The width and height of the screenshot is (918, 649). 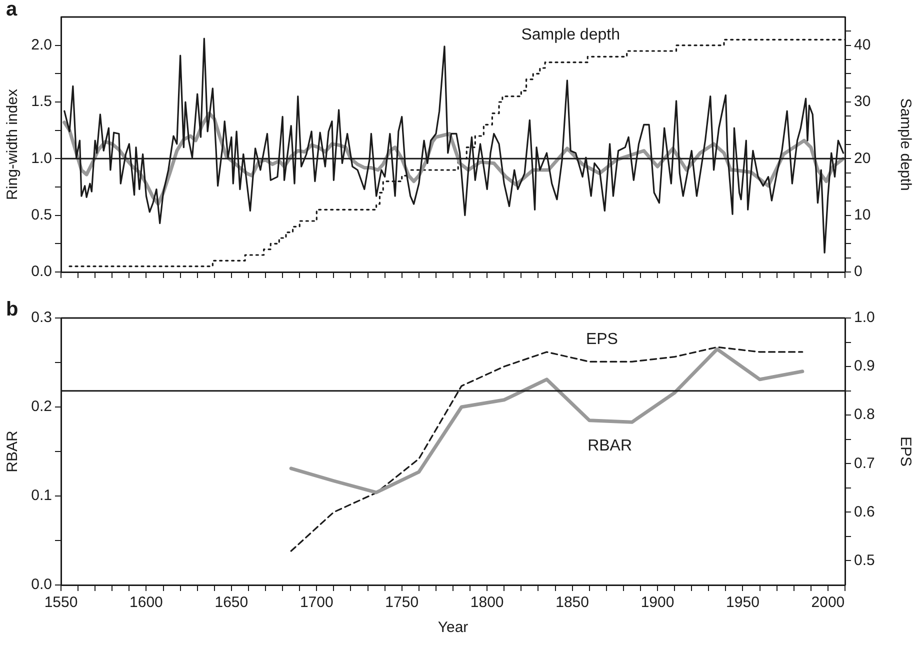 What do you see at coordinates (41, 45) in the screenshot?
I see `y-tick-label: 2.0` at bounding box center [41, 45].